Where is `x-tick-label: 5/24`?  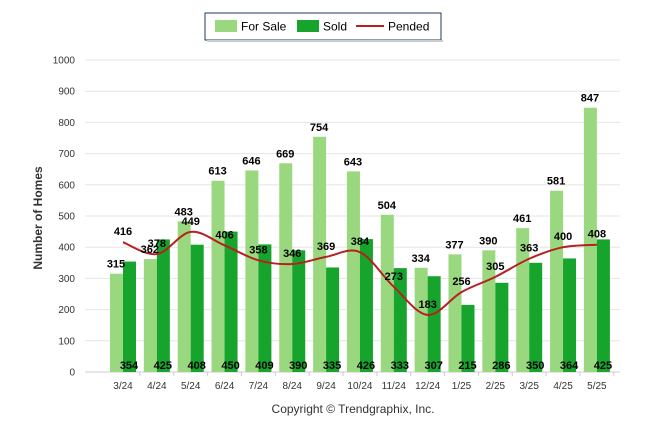 x-tick-label: 5/24 is located at coordinates (191, 386).